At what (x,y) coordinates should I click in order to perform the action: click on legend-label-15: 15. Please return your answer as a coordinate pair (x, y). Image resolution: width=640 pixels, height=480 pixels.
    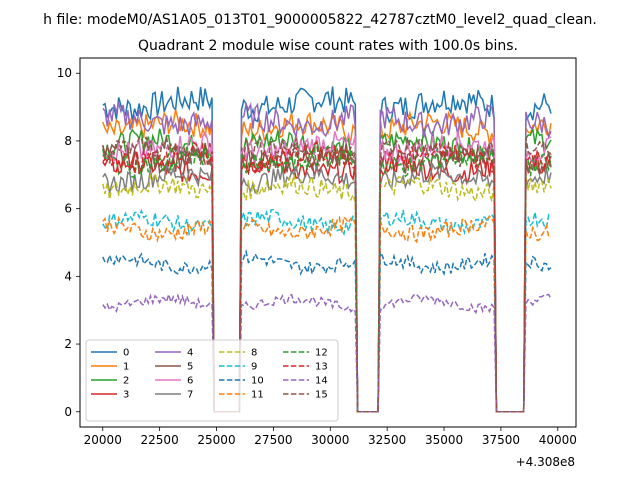
    Looking at the image, I should click on (321, 395).